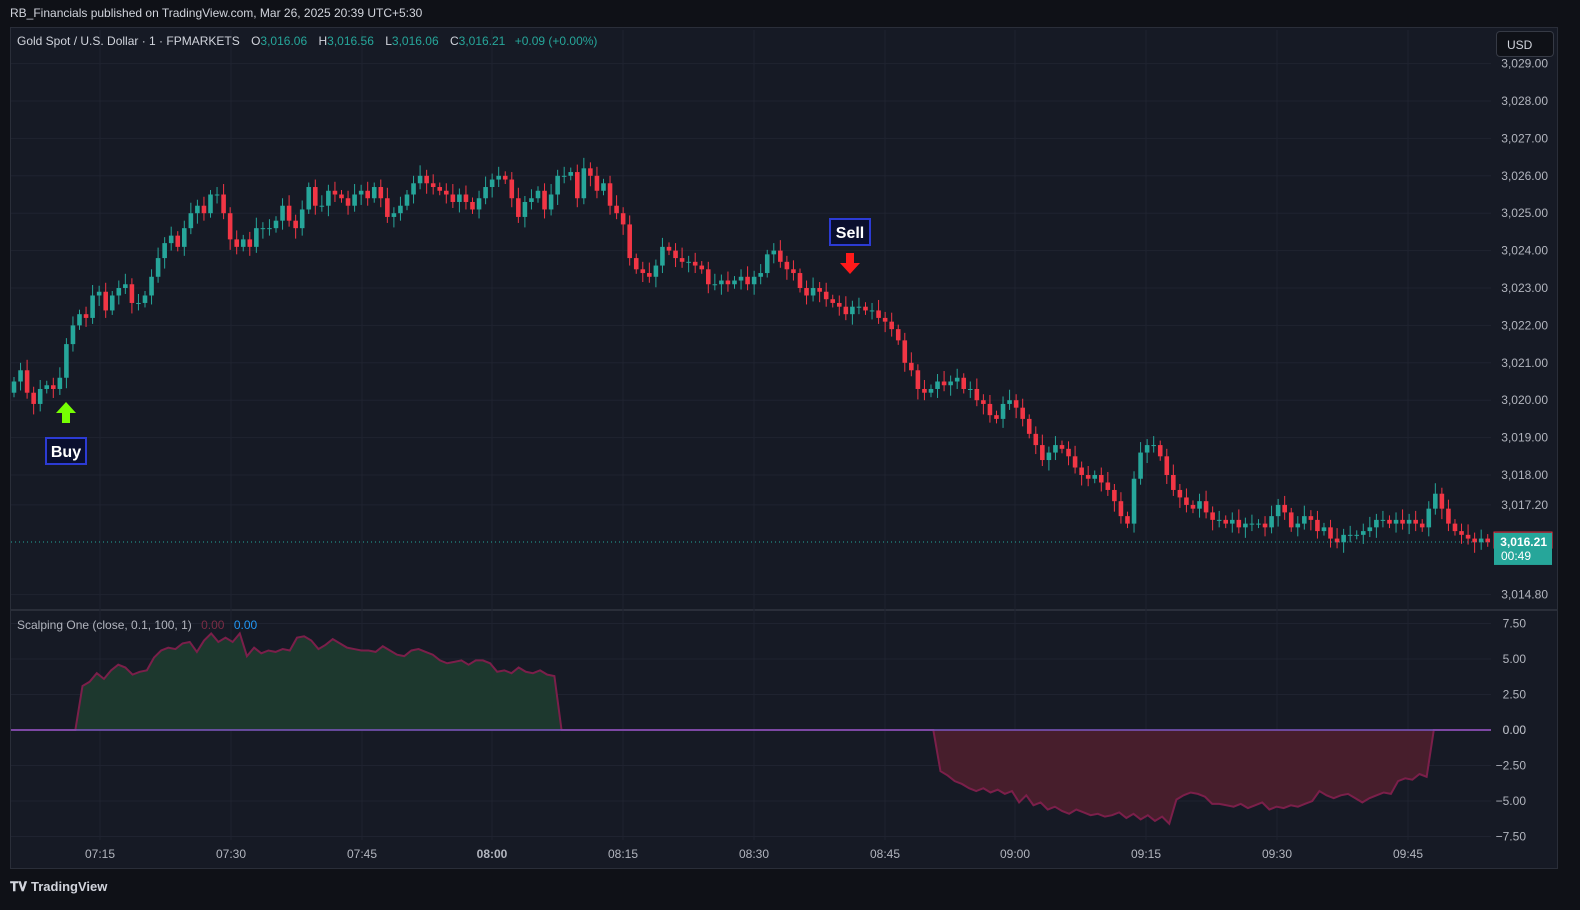 The height and width of the screenshot is (910, 1580). Describe the element at coordinates (1525, 44) in the screenshot. I see `currency-button: USD` at that location.